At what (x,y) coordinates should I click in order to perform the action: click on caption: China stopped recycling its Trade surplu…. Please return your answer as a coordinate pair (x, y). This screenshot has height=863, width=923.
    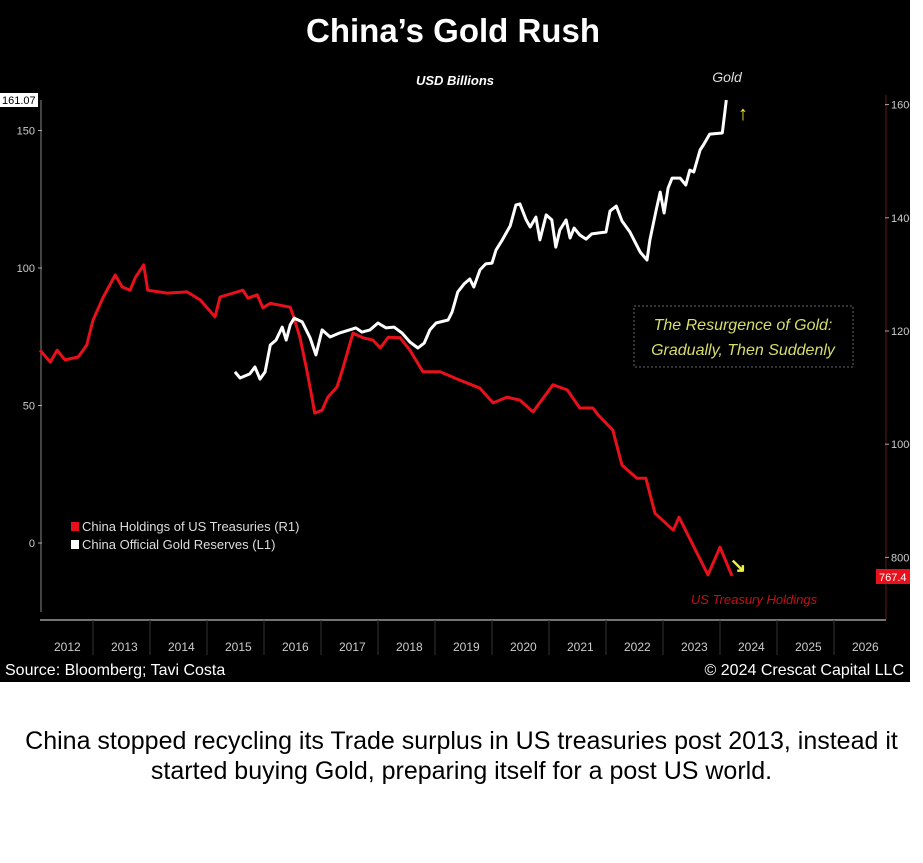
    Looking at the image, I should click on (461, 756).